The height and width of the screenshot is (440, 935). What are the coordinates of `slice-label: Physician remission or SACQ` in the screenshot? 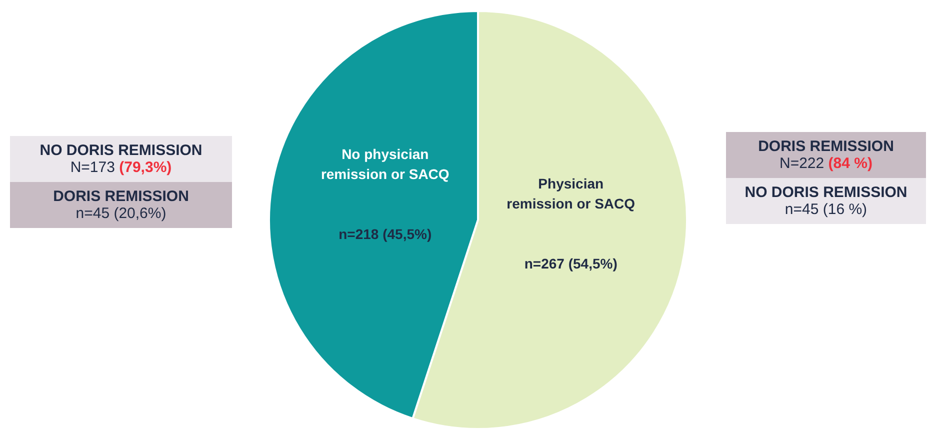 It's located at (571, 194).